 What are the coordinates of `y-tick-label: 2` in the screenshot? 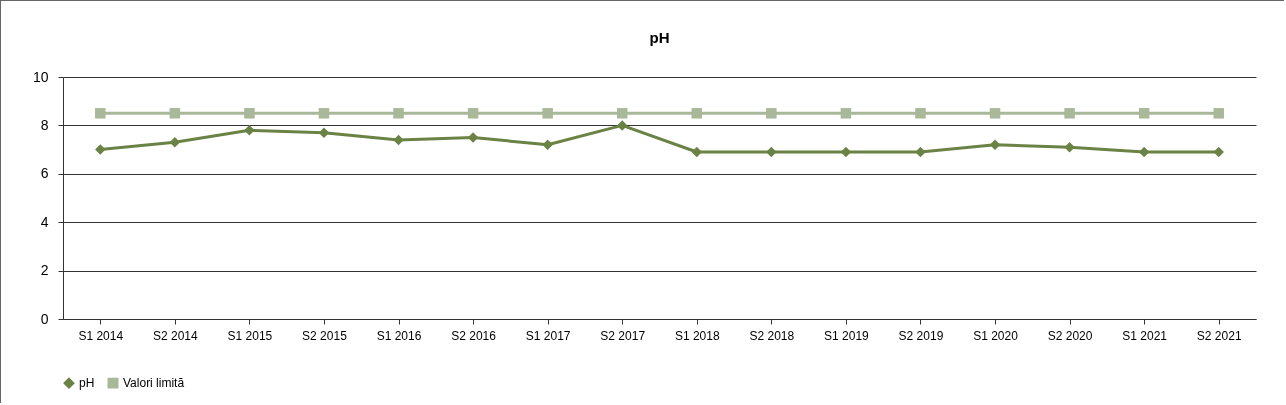 It's located at (44, 270).